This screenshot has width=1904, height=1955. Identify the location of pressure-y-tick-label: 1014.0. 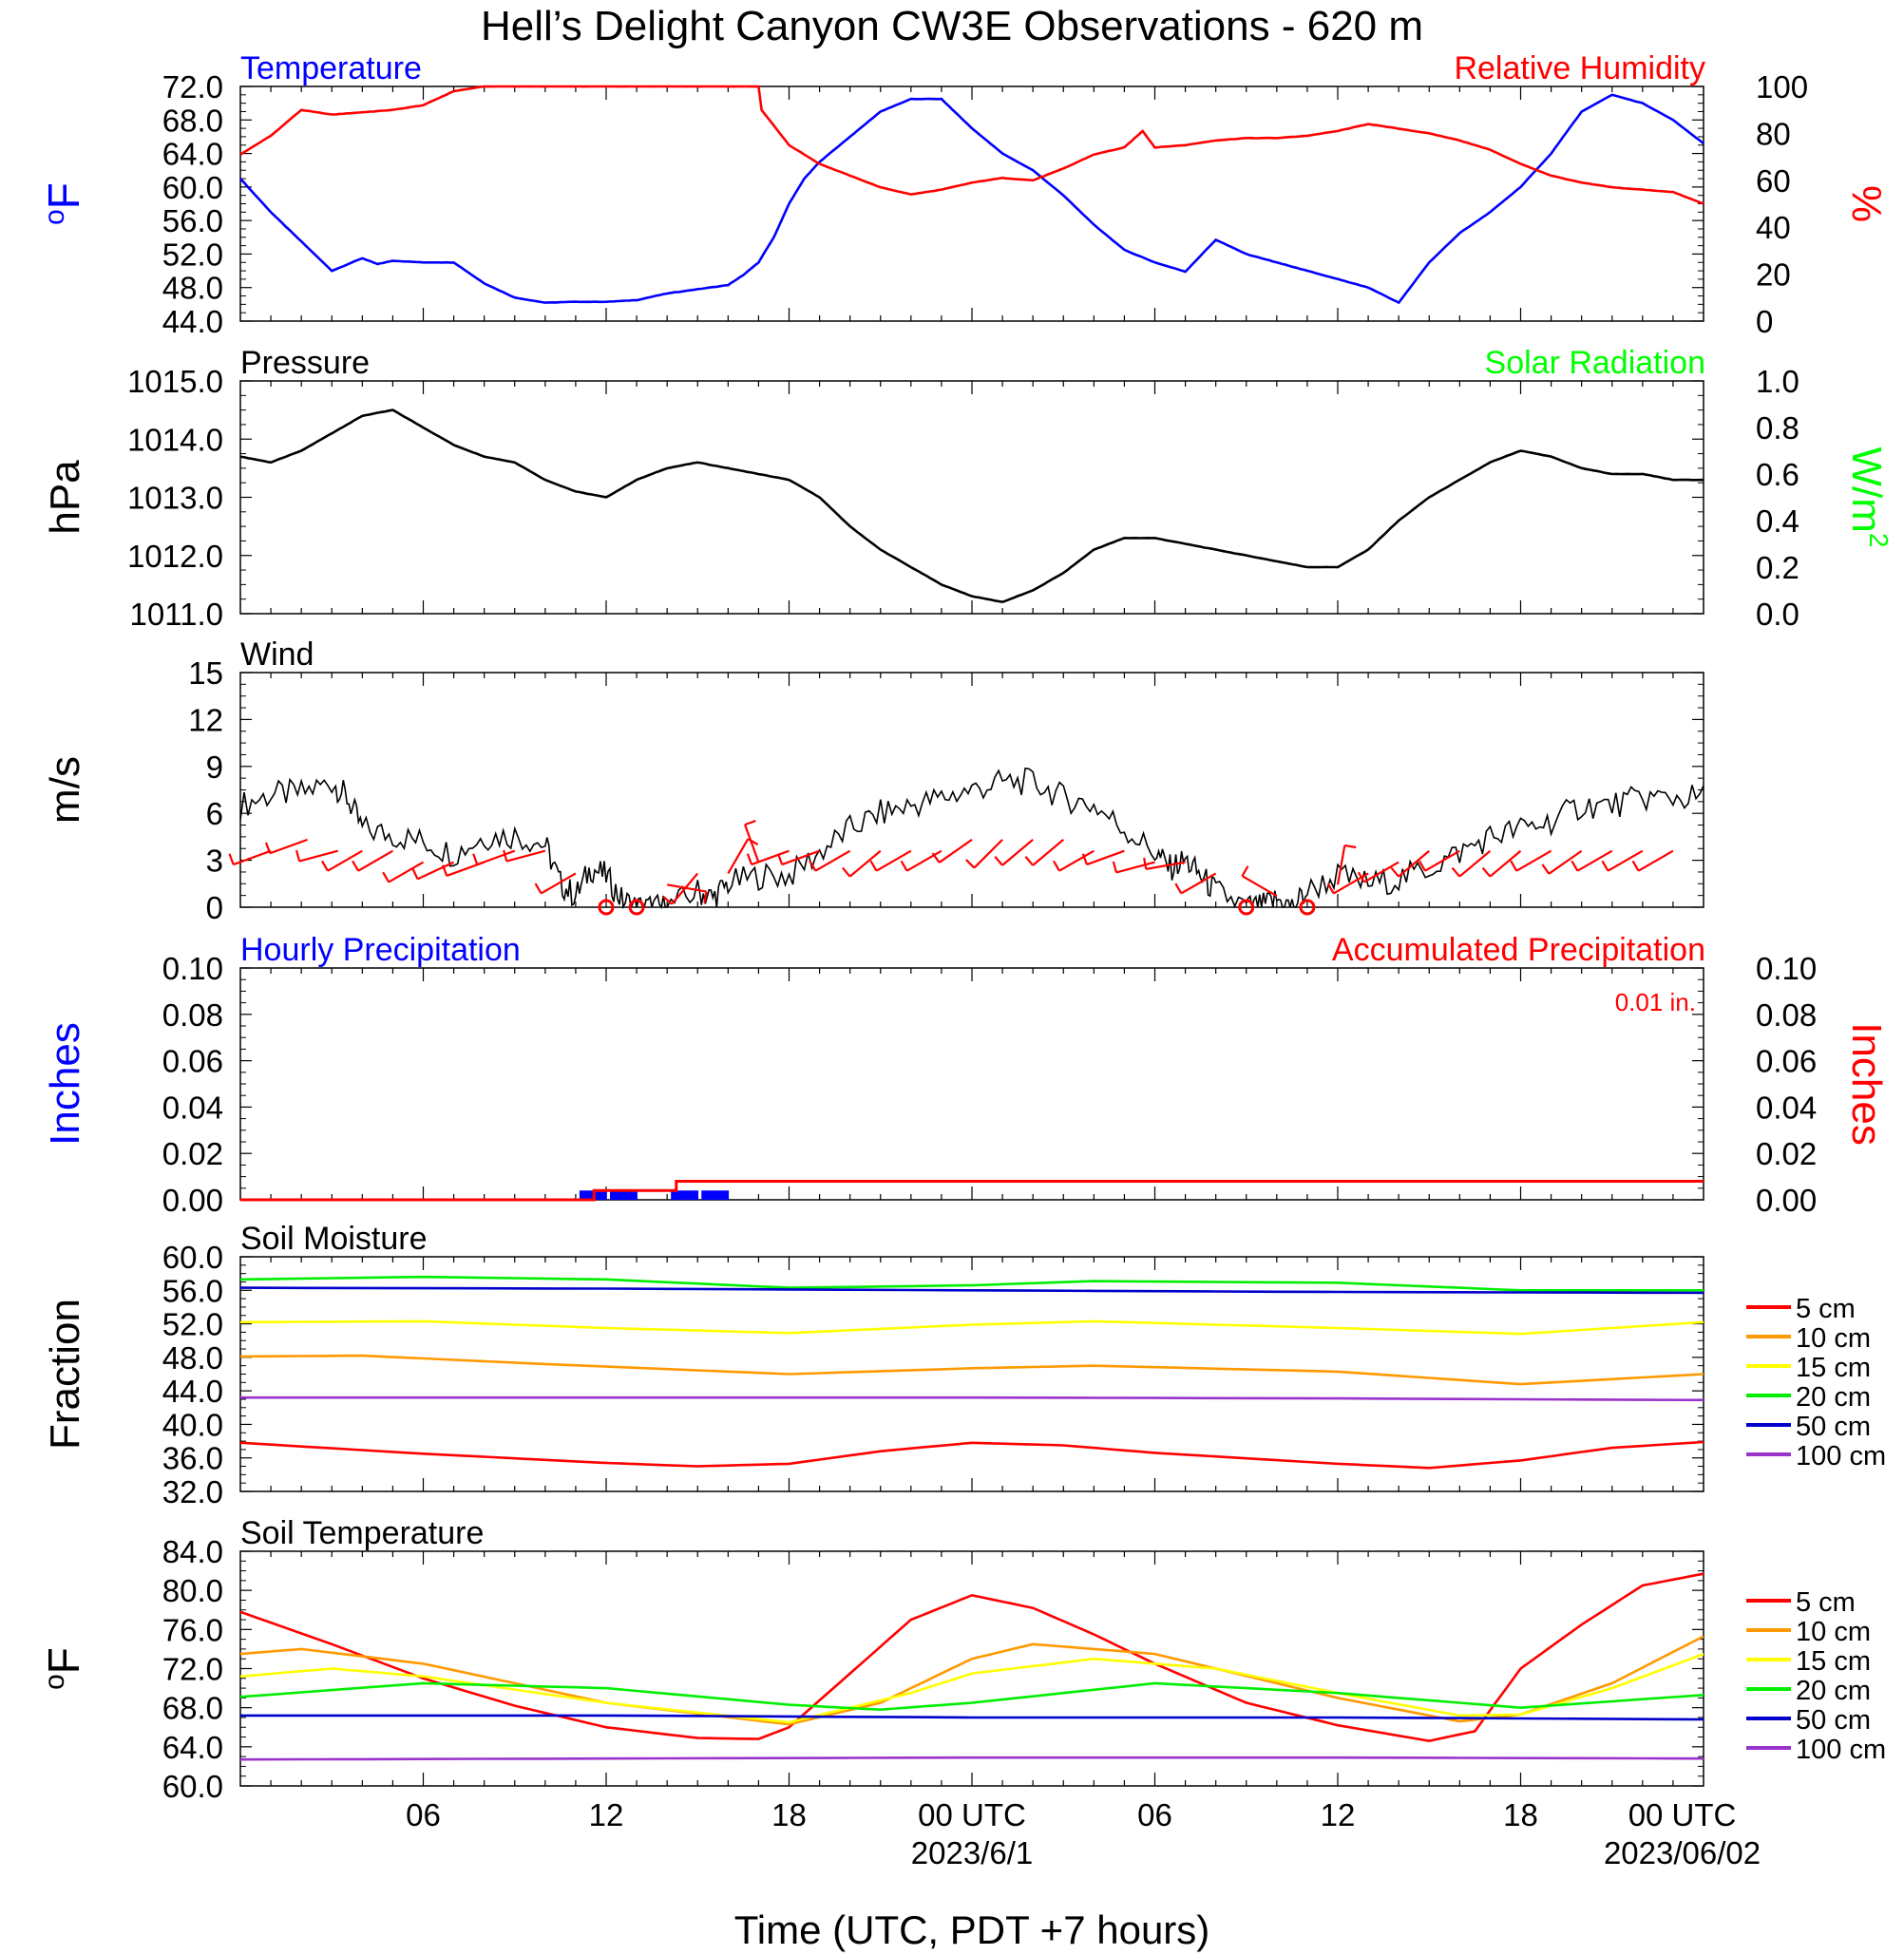
(175, 439).